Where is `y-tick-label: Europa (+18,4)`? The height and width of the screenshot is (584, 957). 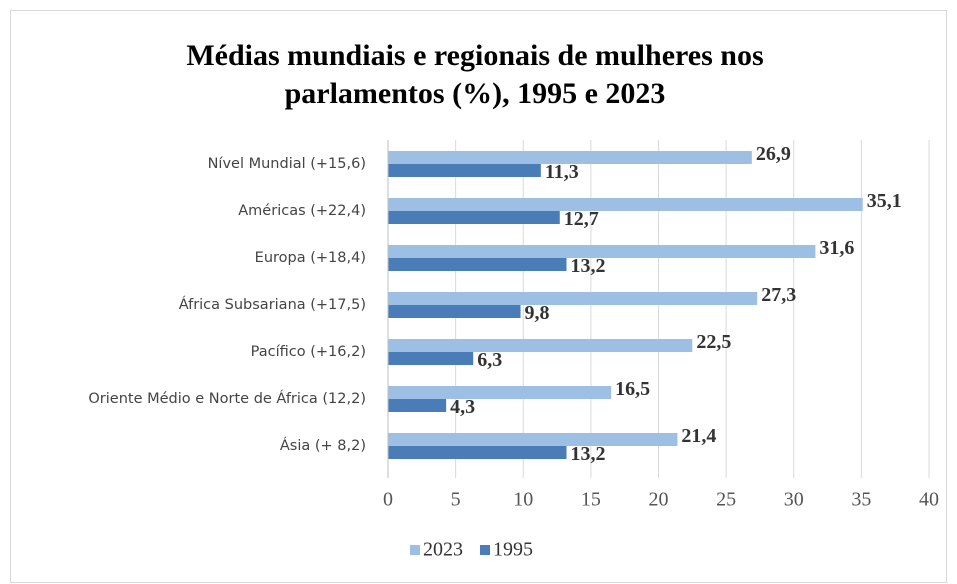
y-tick-label: Europa (+18,4) is located at coordinates (310, 258).